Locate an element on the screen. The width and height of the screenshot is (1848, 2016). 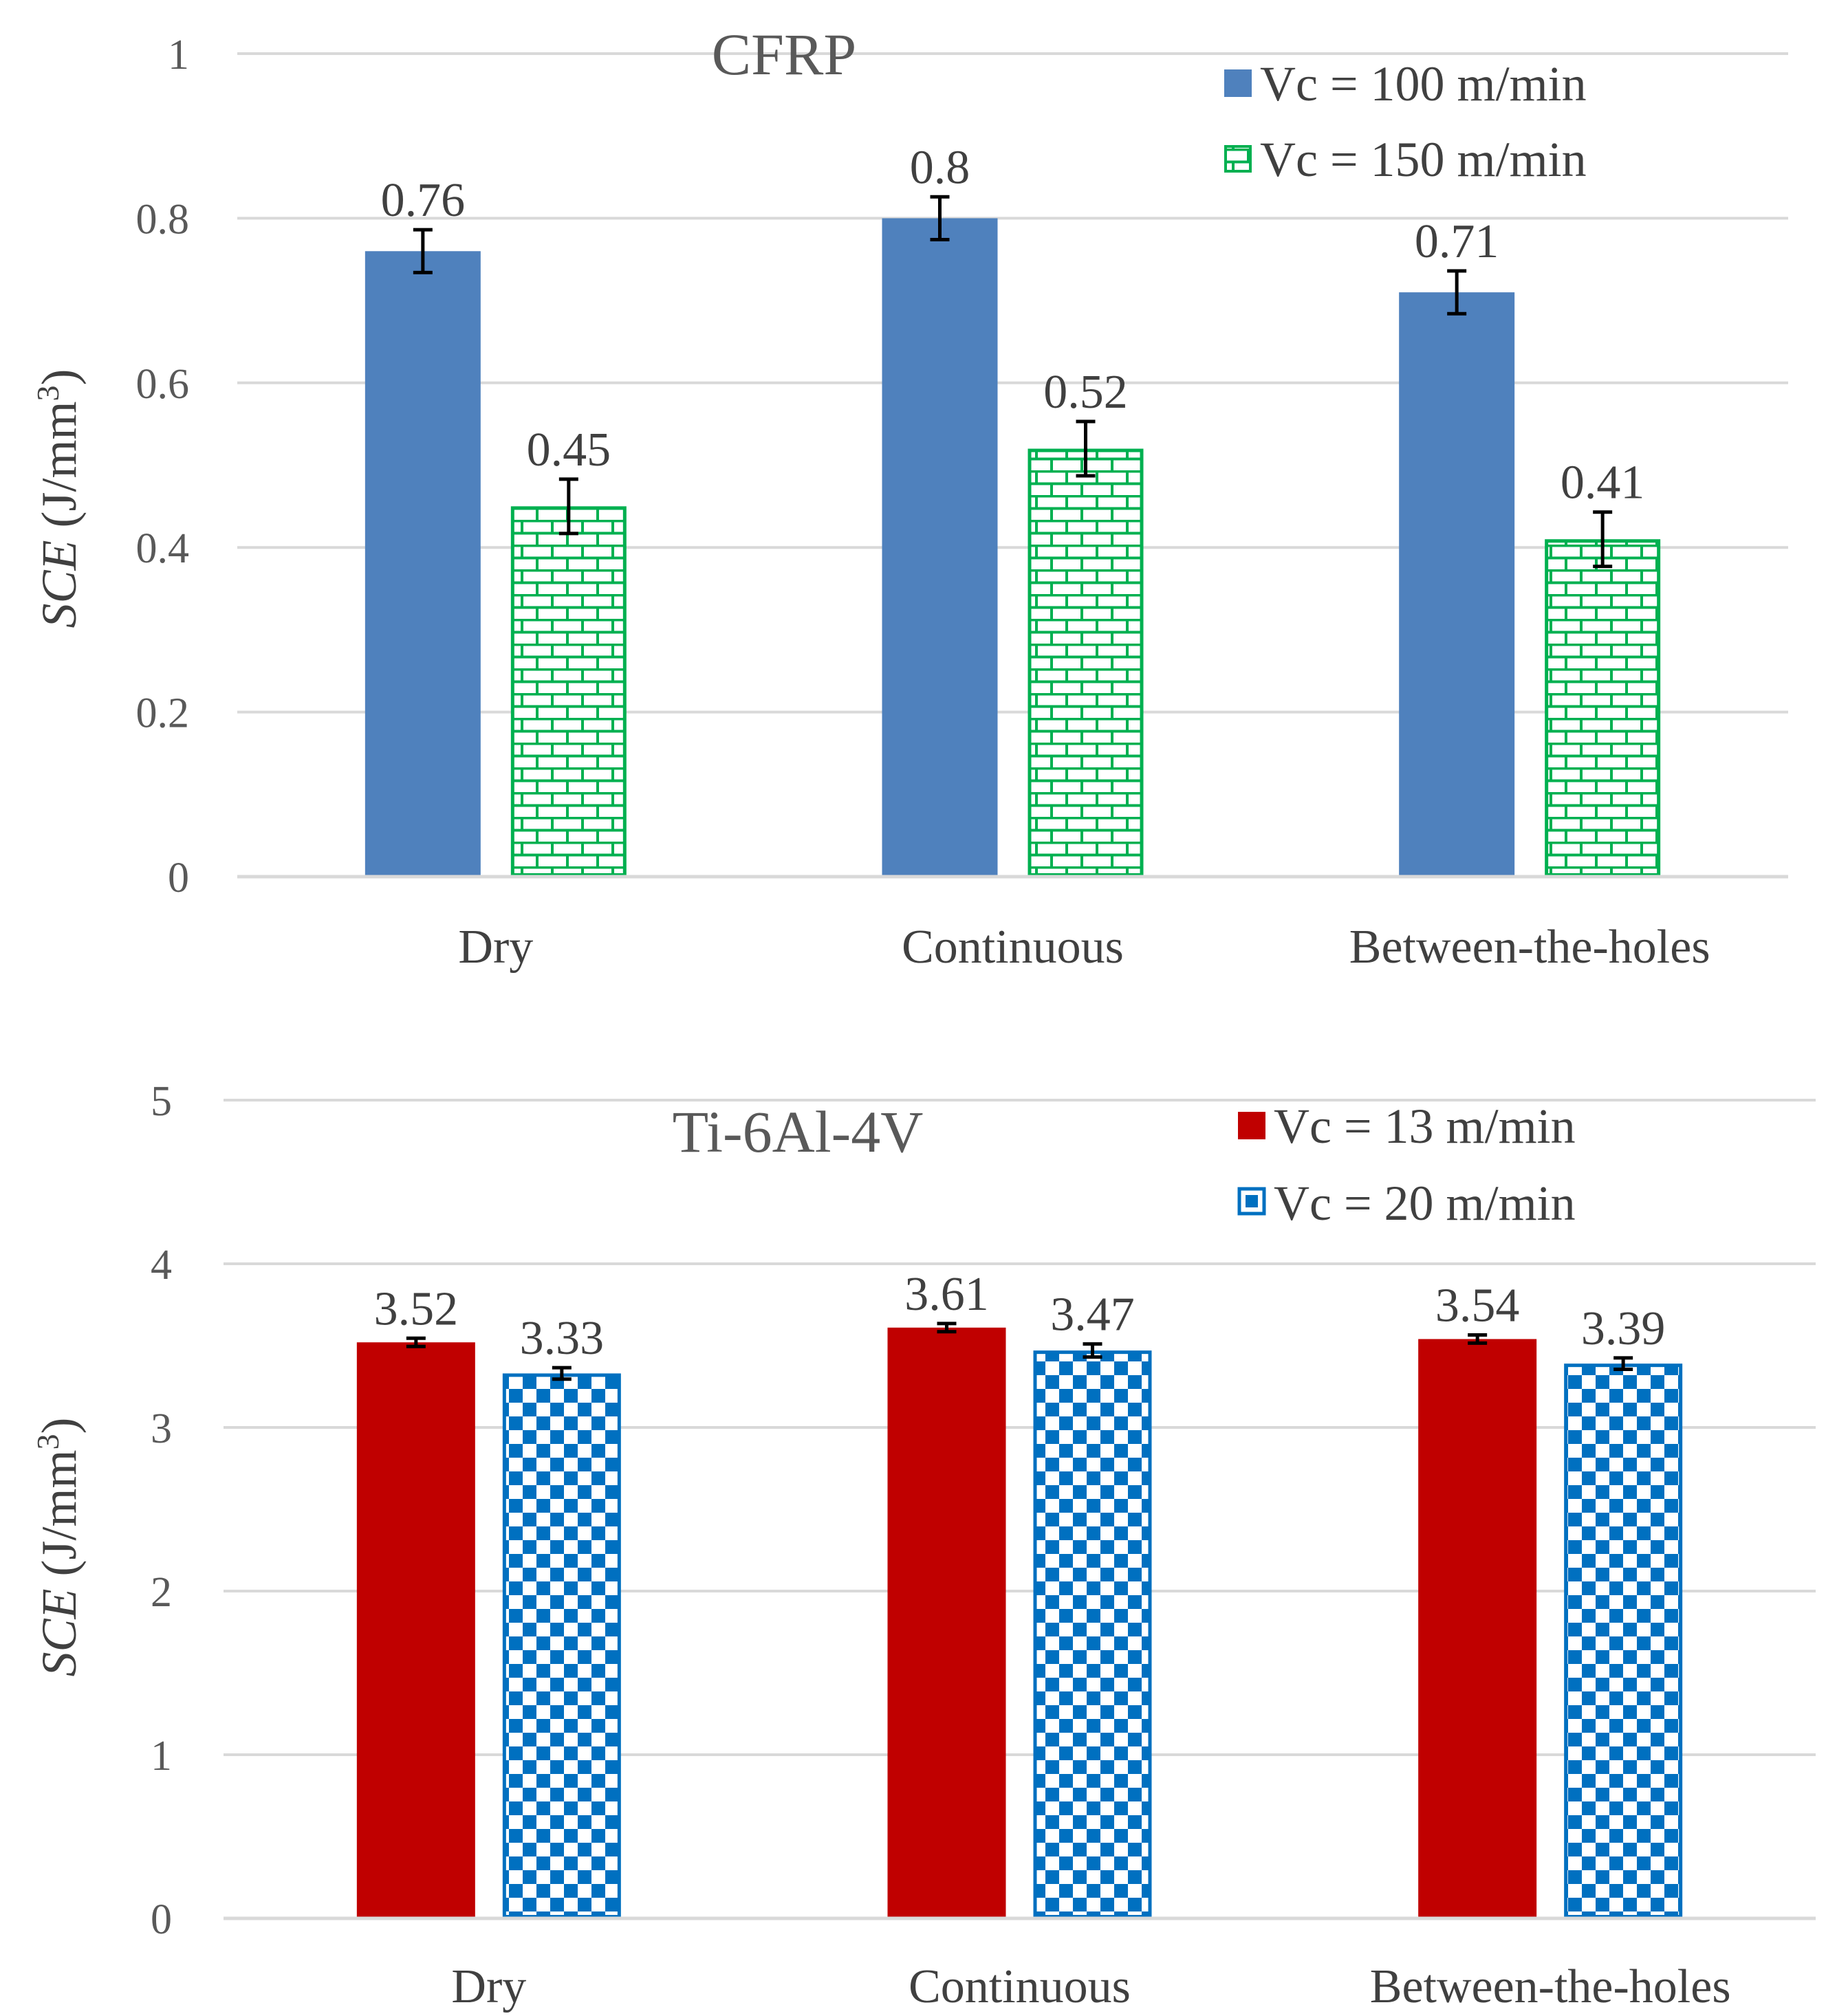
ti6al4v-x-tick-labels: Dry Continuous Between-the-holes is located at coordinates (1090, 1986).